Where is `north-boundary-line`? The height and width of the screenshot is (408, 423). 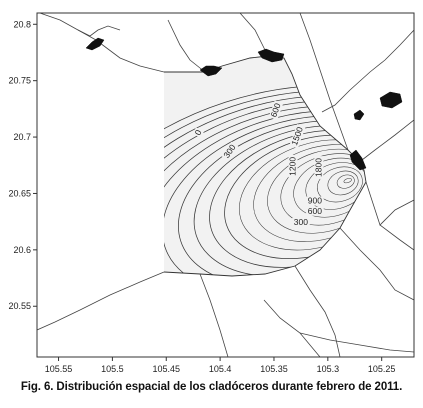
north-boundary-line is located at coordinates (254, 35).